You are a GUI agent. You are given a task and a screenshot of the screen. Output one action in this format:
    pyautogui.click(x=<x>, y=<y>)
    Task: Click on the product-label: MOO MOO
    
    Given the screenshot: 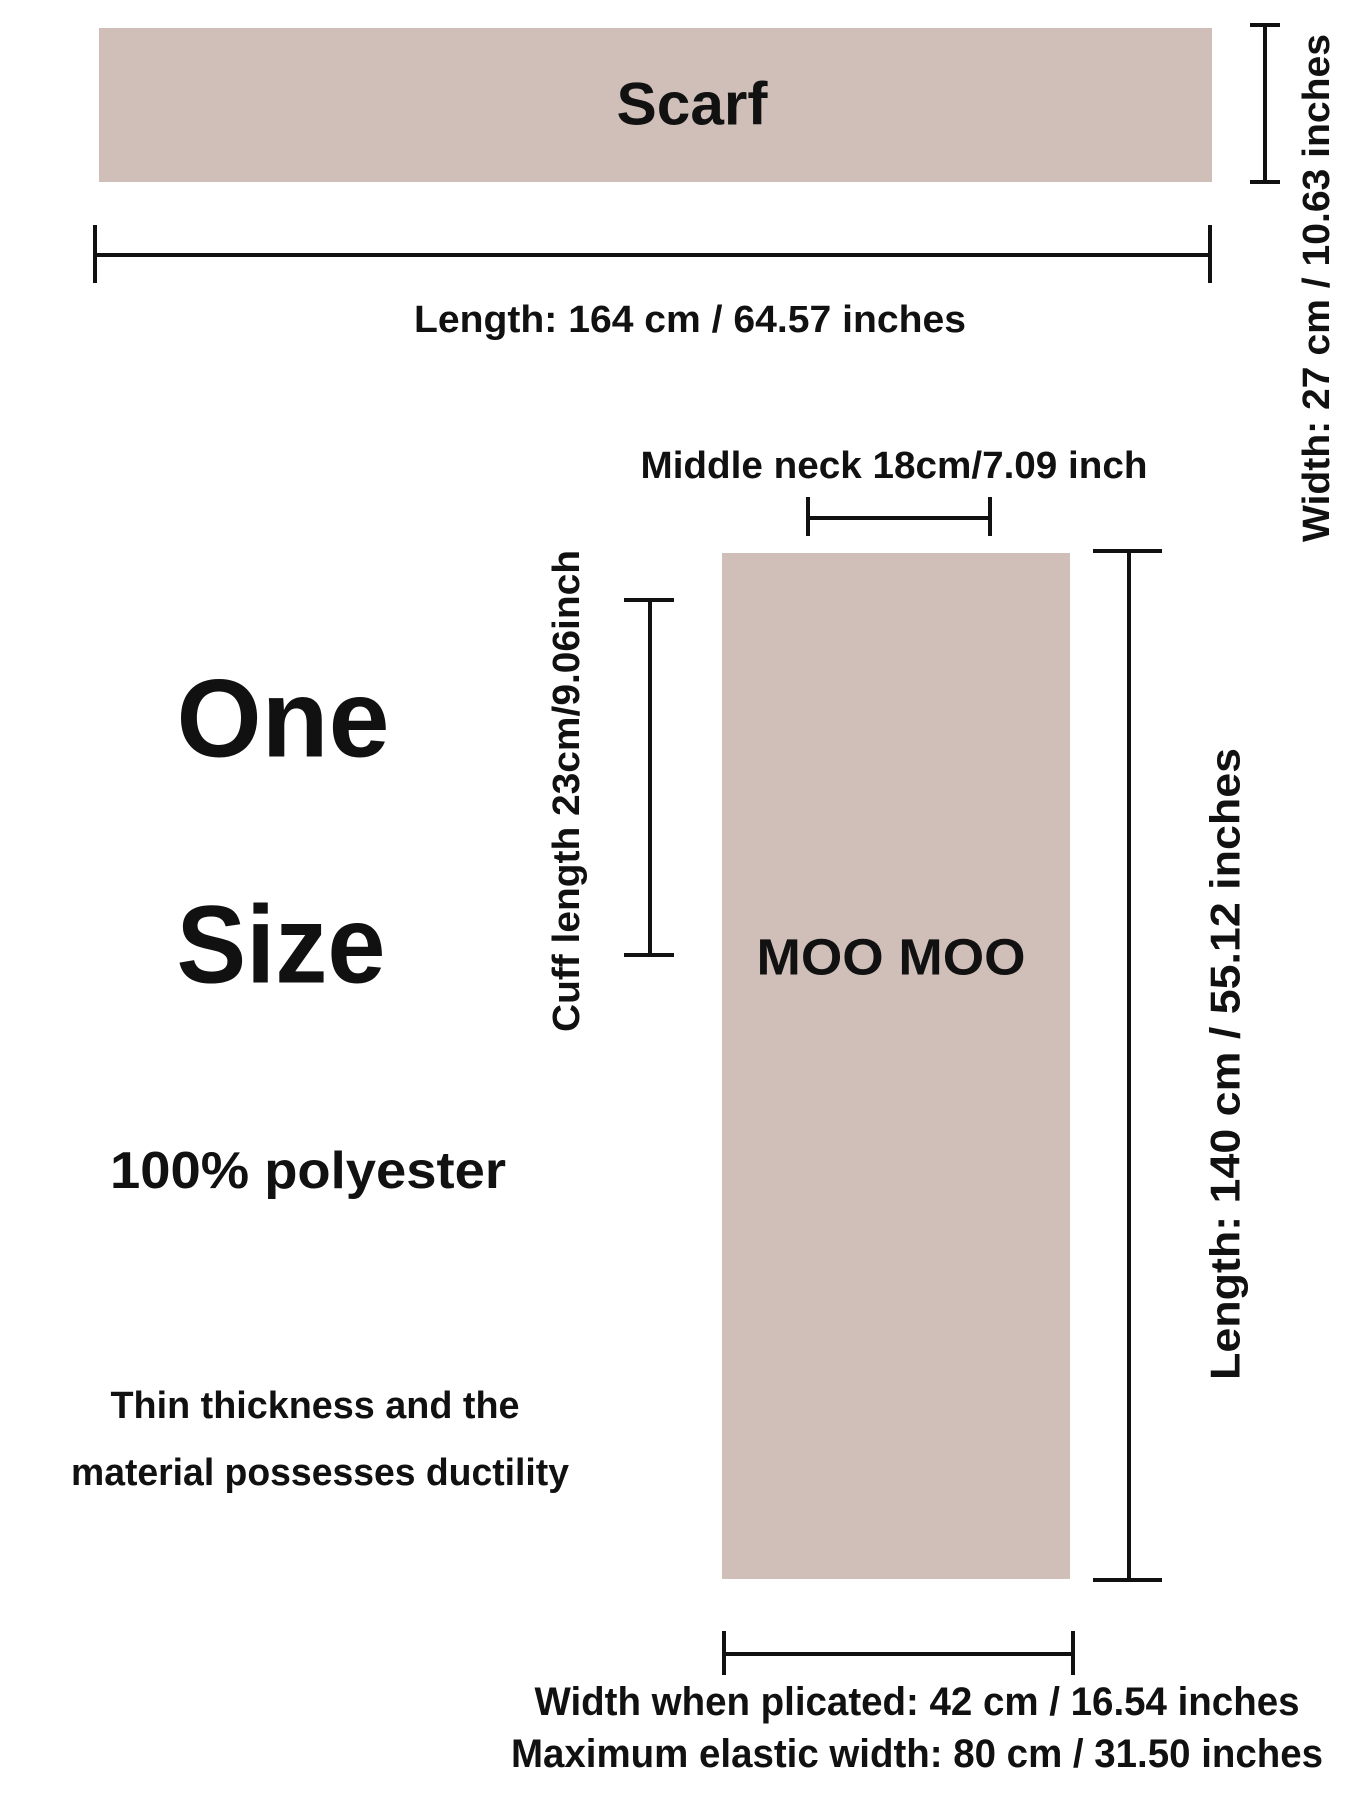 What is the action you would take?
    pyautogui.click(x=891, y=957)
    